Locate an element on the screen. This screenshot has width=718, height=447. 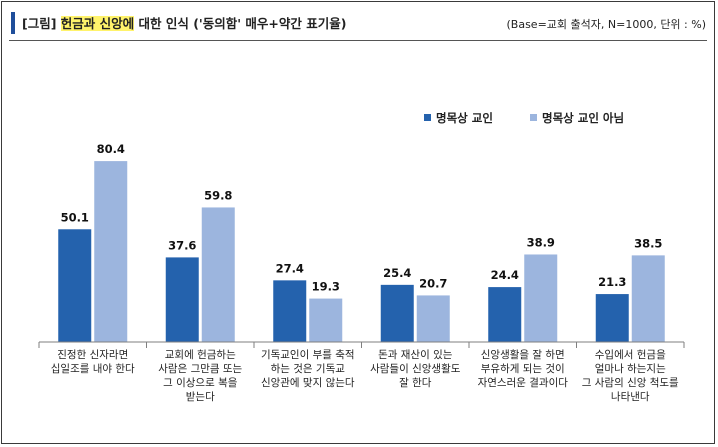
legend-nominal-swatch is located at coordinates (427, 117).